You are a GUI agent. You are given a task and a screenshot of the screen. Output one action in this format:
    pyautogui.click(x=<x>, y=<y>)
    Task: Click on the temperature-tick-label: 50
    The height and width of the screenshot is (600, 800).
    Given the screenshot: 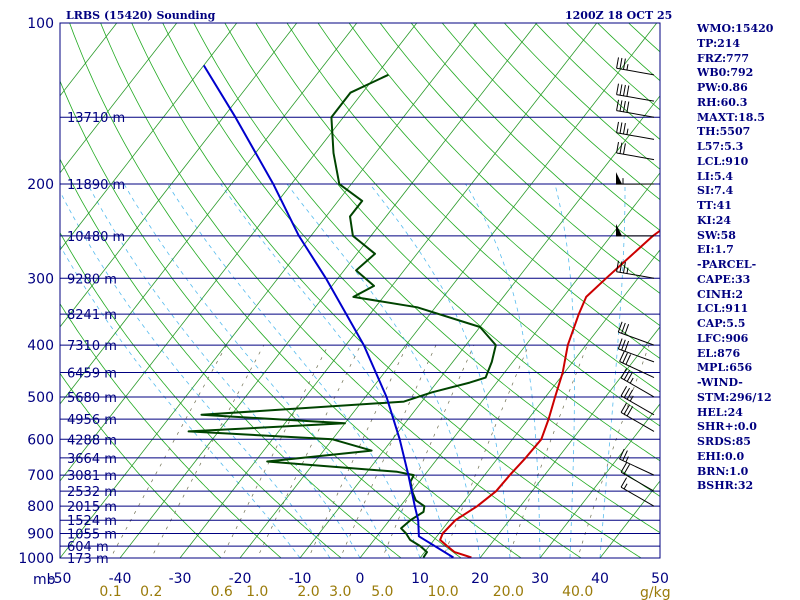 What is the action you would take?
    pyautogui.click(x=660, y=579)
    